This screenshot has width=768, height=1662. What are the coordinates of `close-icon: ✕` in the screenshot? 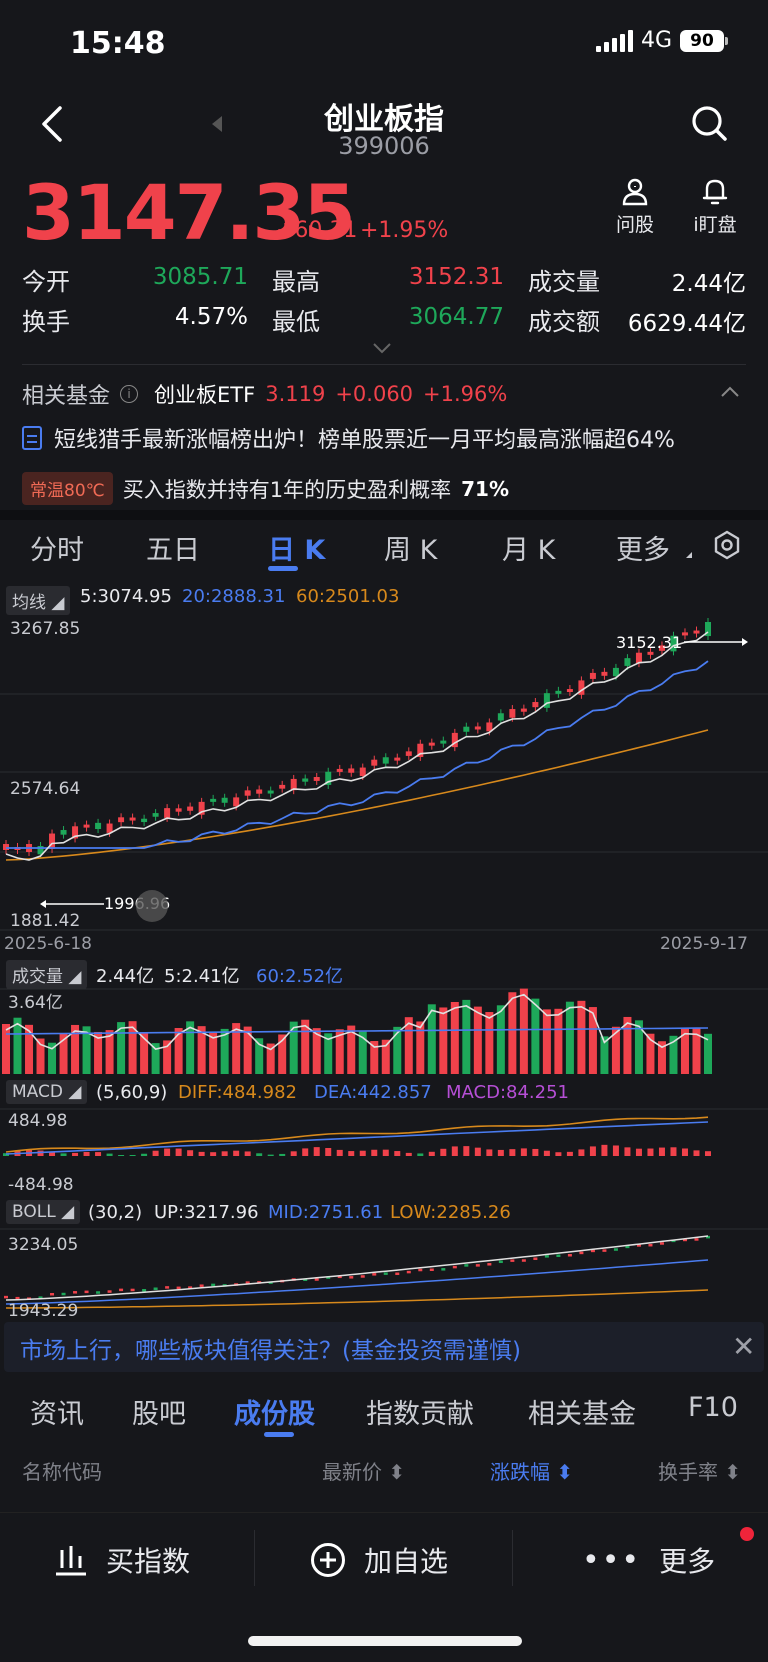 It's located at (744, 1346).